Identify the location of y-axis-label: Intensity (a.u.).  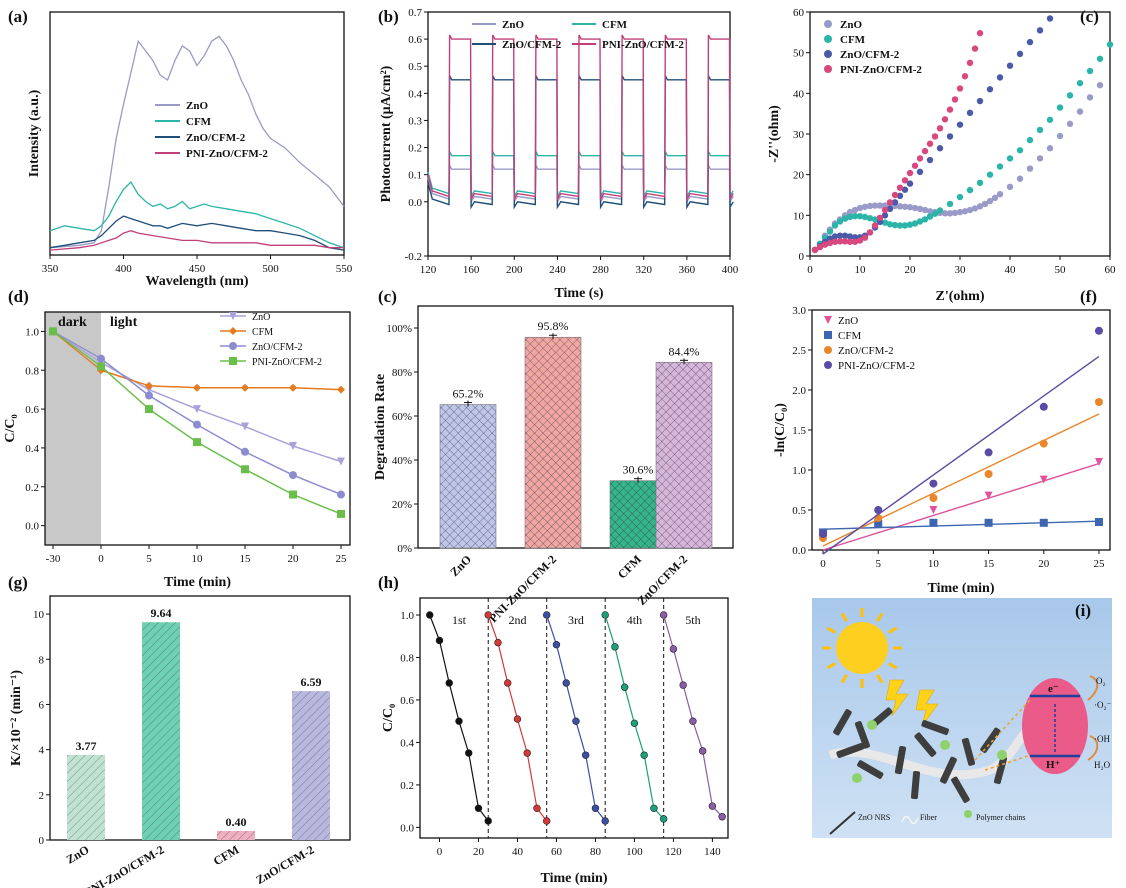
(34, 133).